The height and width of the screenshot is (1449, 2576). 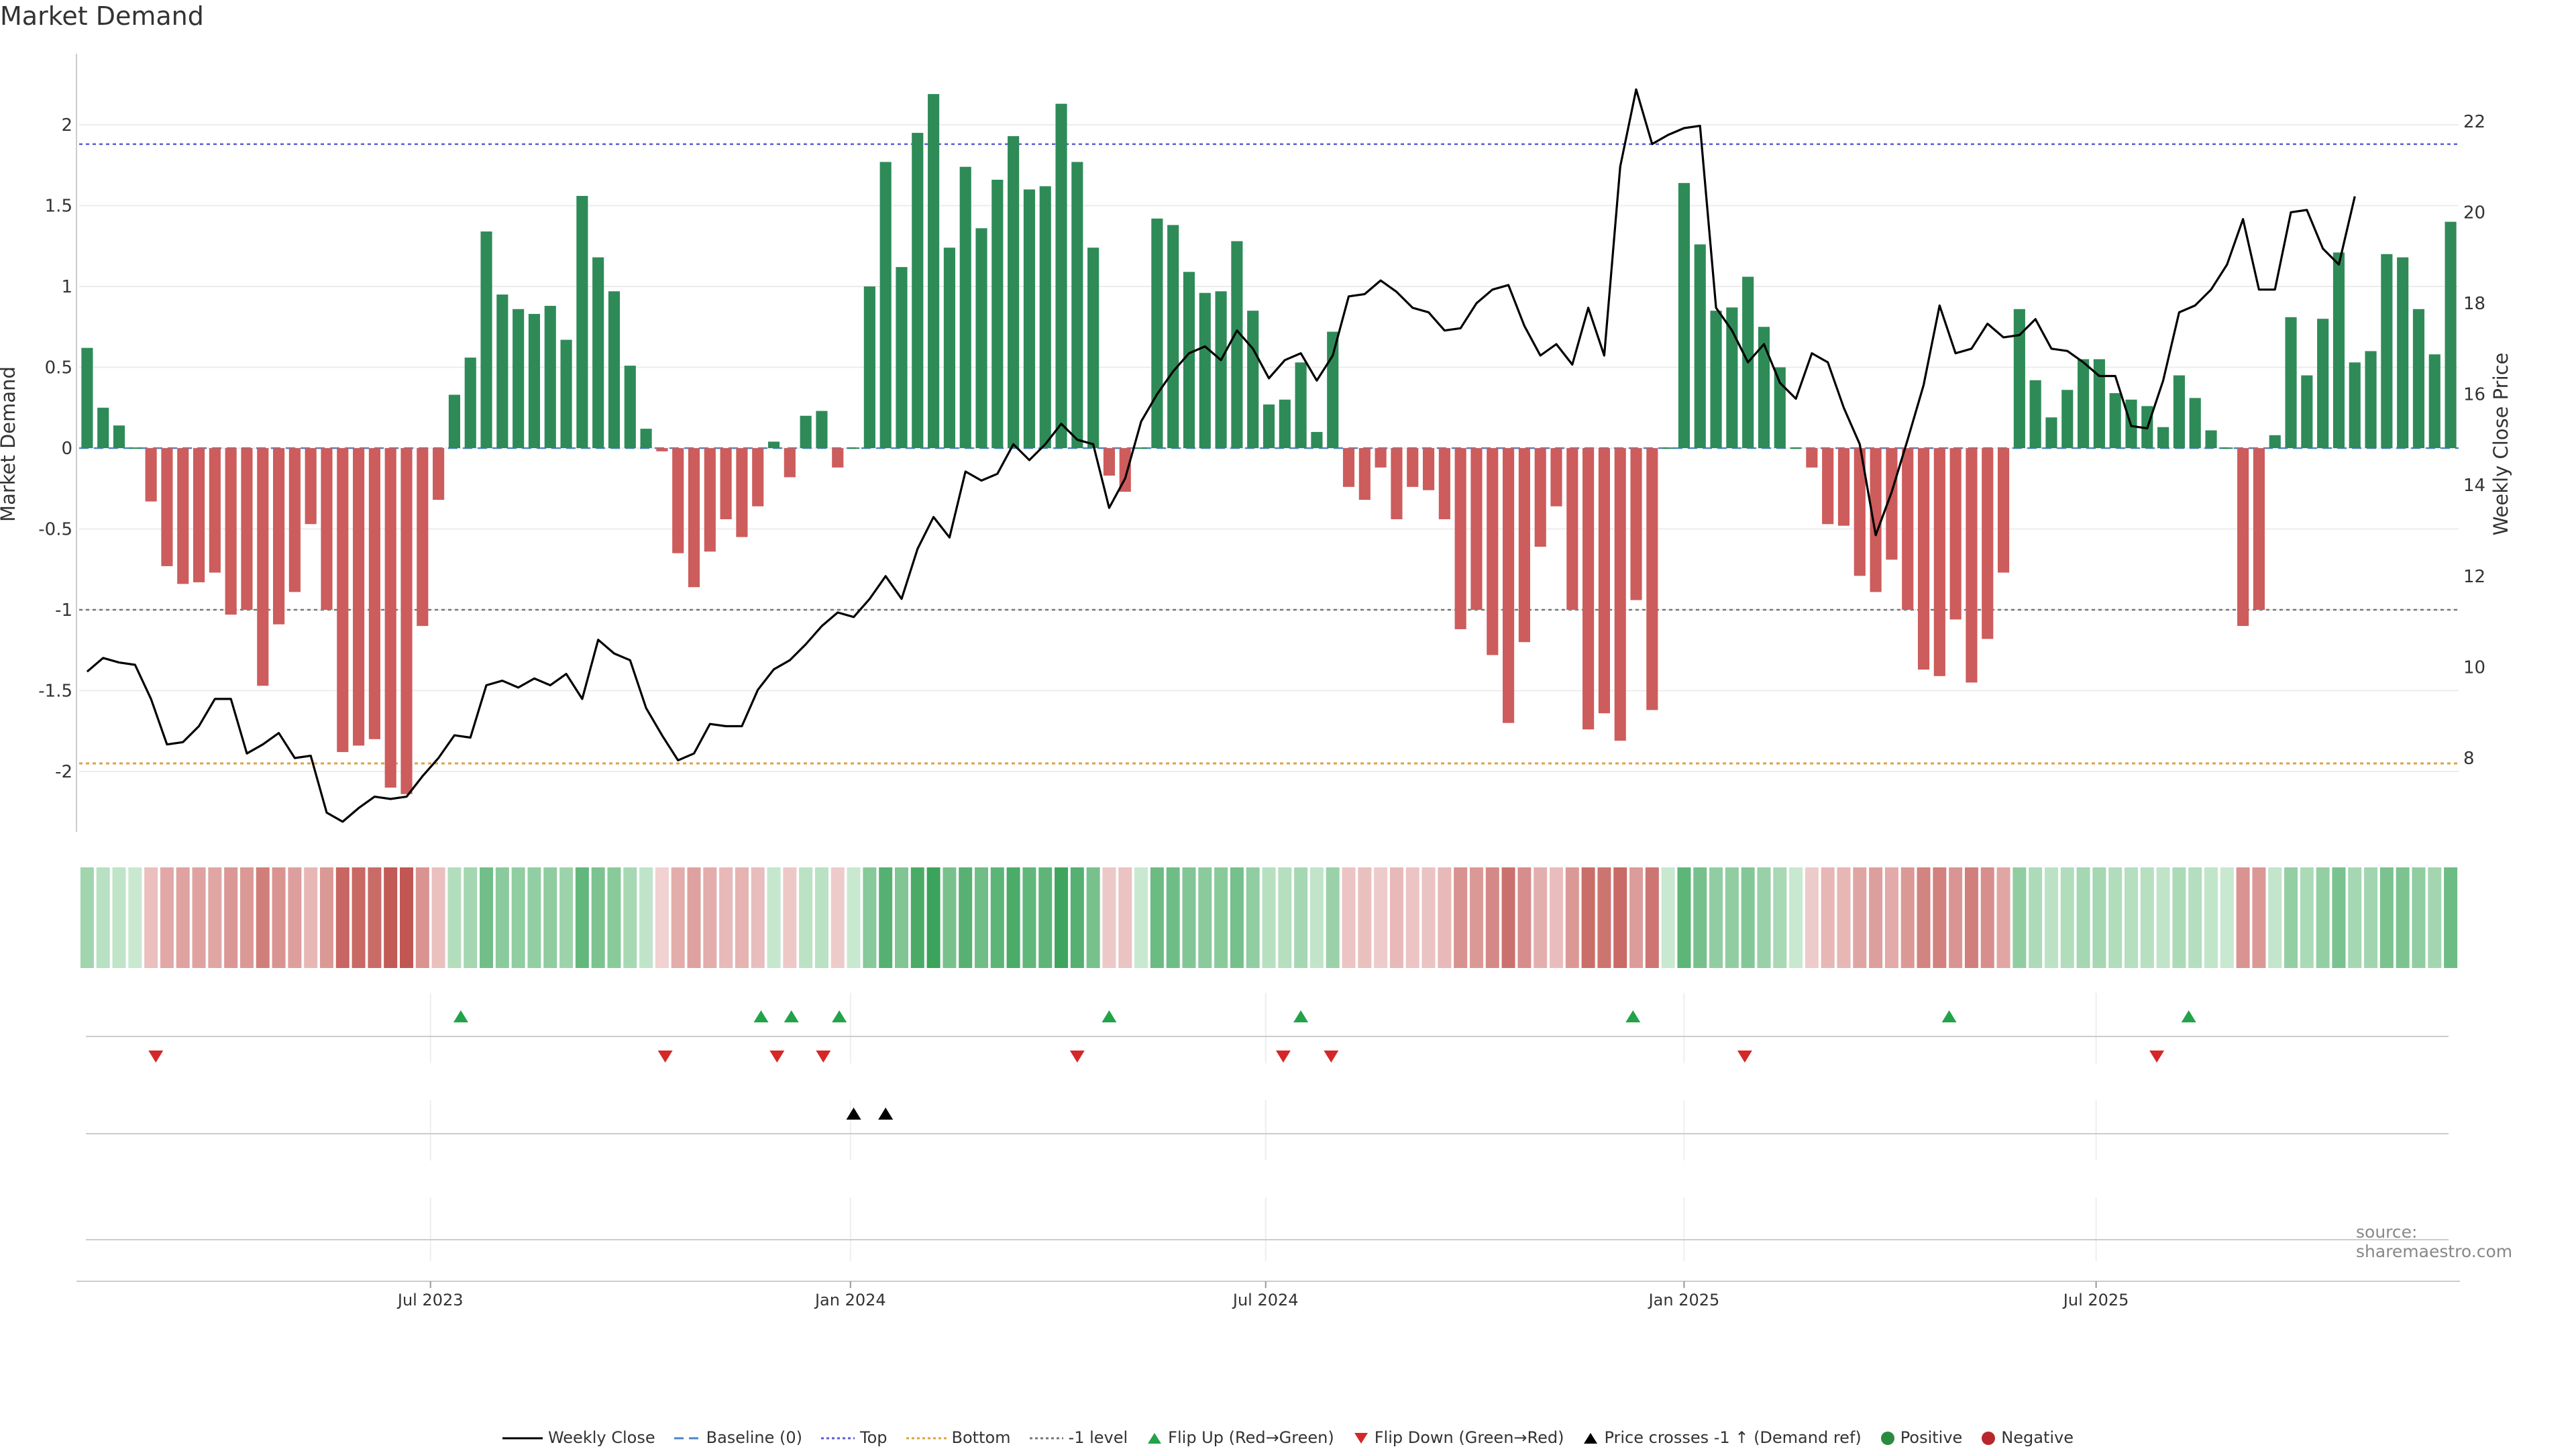 What do you see at coordinates (2095, 1300) in the screenshot?
I see `x-tick-label: Jul 2025` at bounding box center [2095, 1300].